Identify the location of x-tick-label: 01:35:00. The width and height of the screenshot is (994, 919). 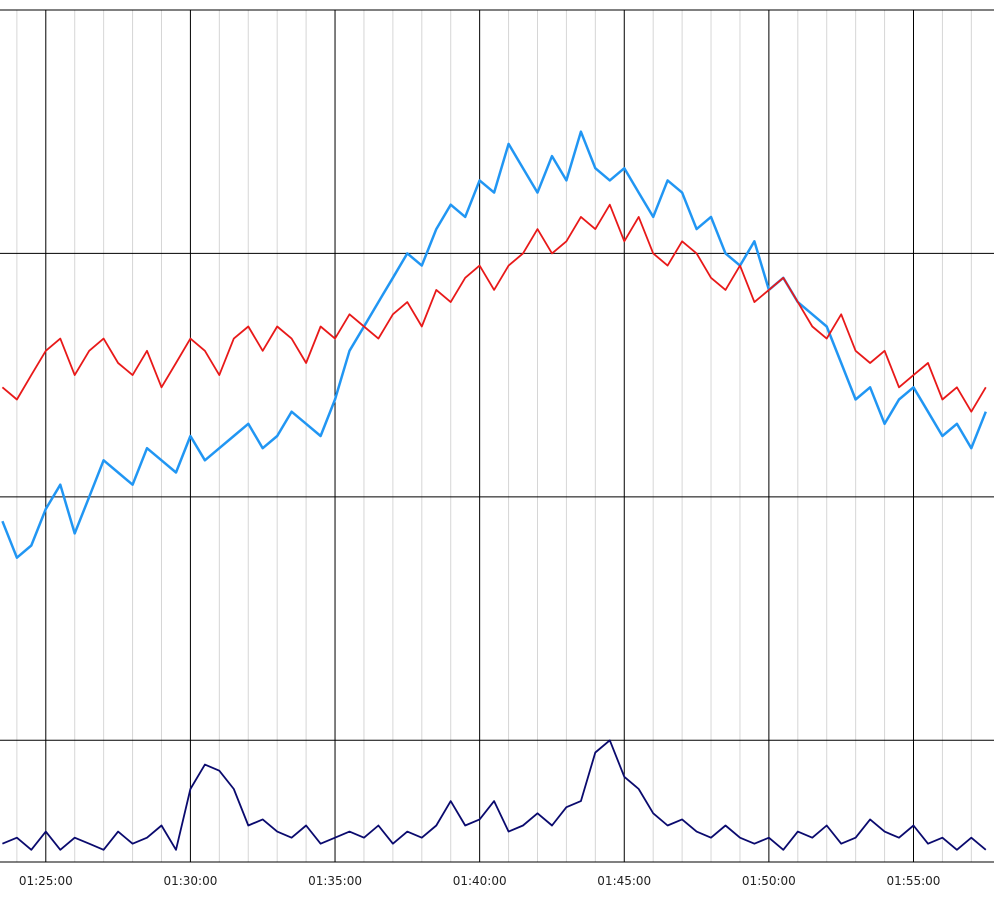
(335, 881).